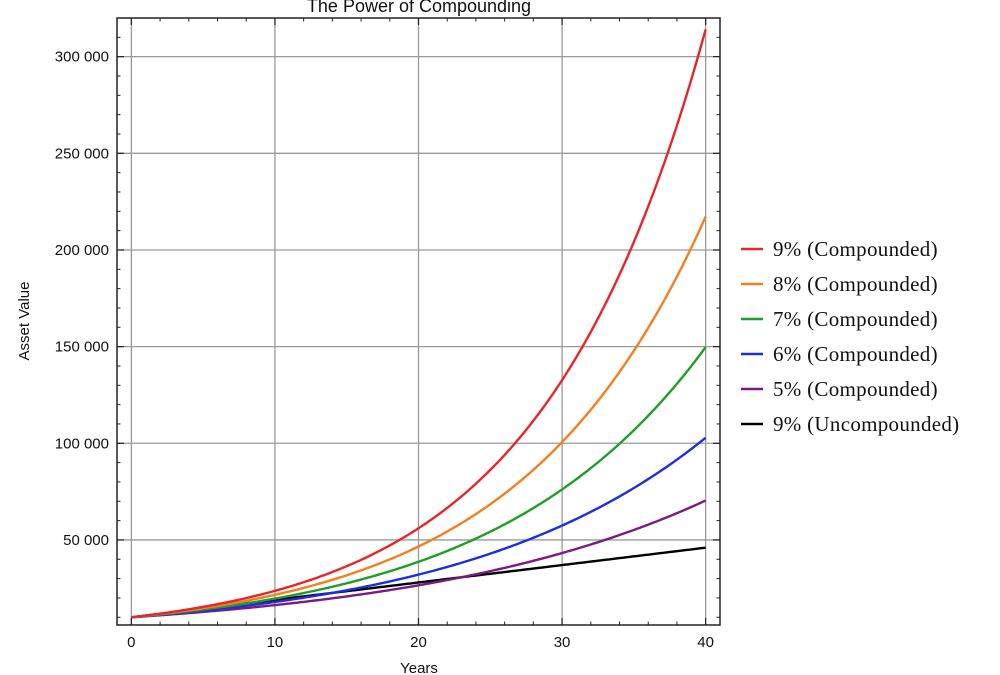  Describe the element at coordinates (562, 642) in the screenshot. I see `x-tick-label: 30` at that location.